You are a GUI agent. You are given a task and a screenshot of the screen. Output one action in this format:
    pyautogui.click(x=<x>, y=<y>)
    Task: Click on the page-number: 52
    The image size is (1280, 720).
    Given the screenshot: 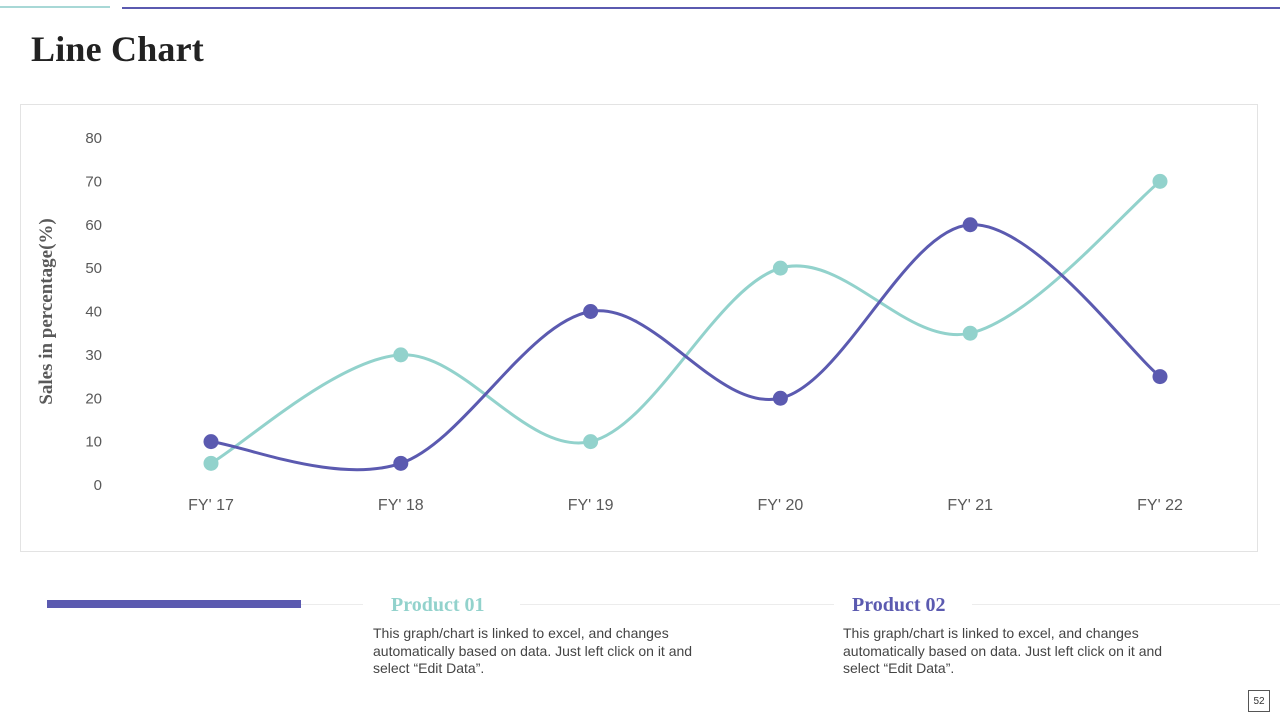 What is the action you would take?
    pyautogui.click(x=1259, y=701)
    